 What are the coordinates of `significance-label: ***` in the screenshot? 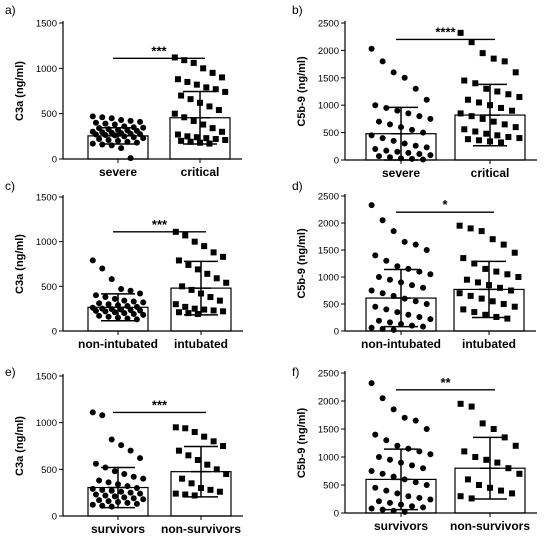 It's located at (160, 404).